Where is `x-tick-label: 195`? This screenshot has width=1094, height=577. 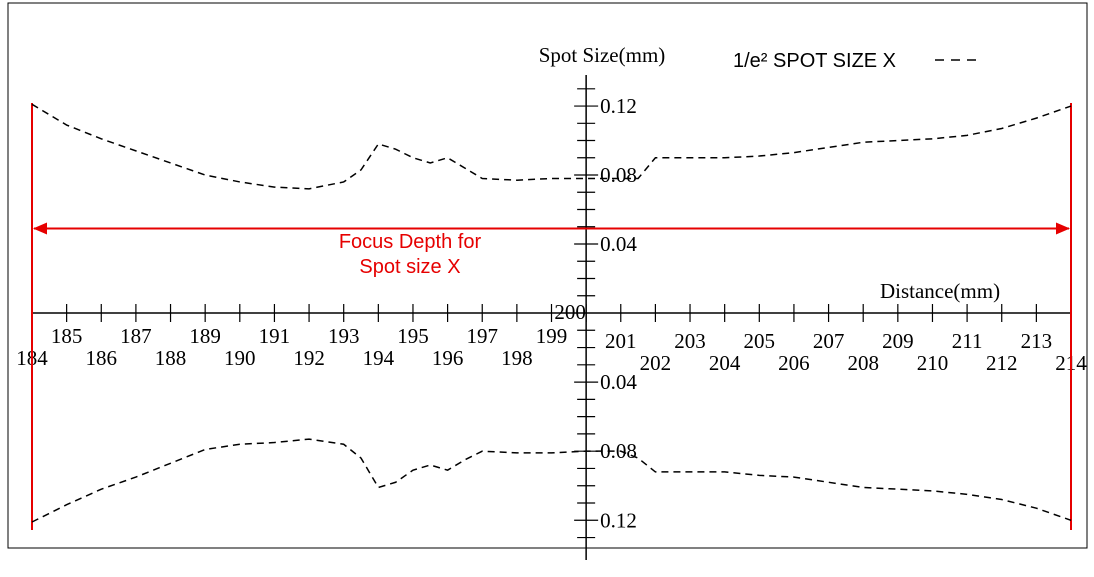
x-tick-label: 195 is located at coordinates (413, 336).